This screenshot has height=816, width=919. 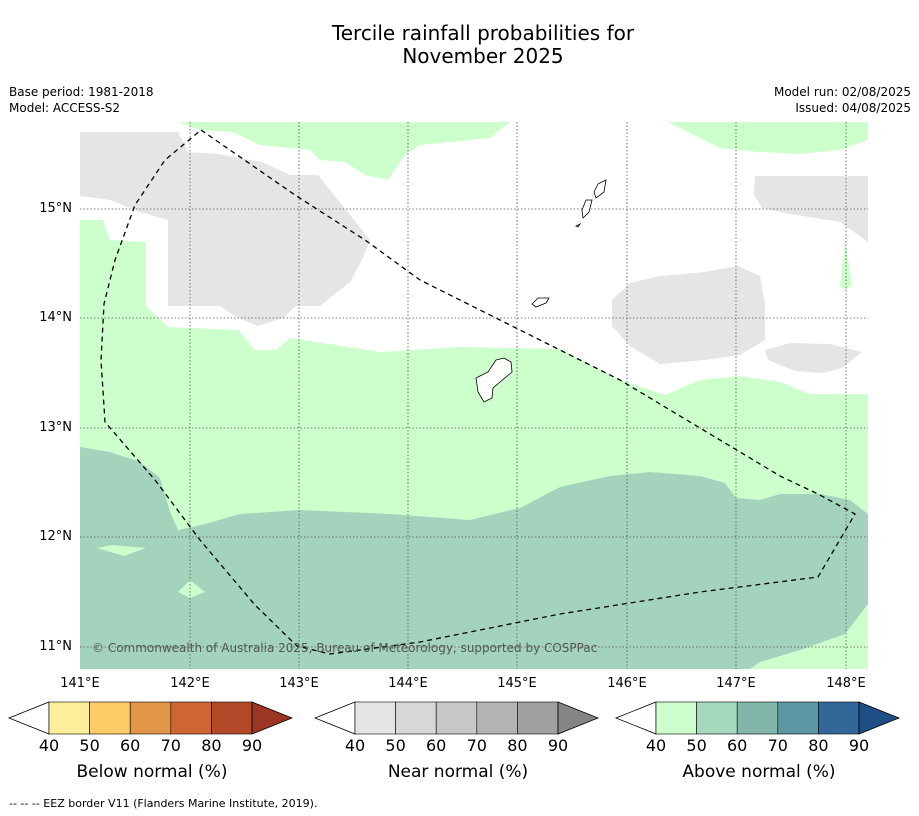 I want to click on lon-label-147e: 147°E, so click(x=736, y=683).